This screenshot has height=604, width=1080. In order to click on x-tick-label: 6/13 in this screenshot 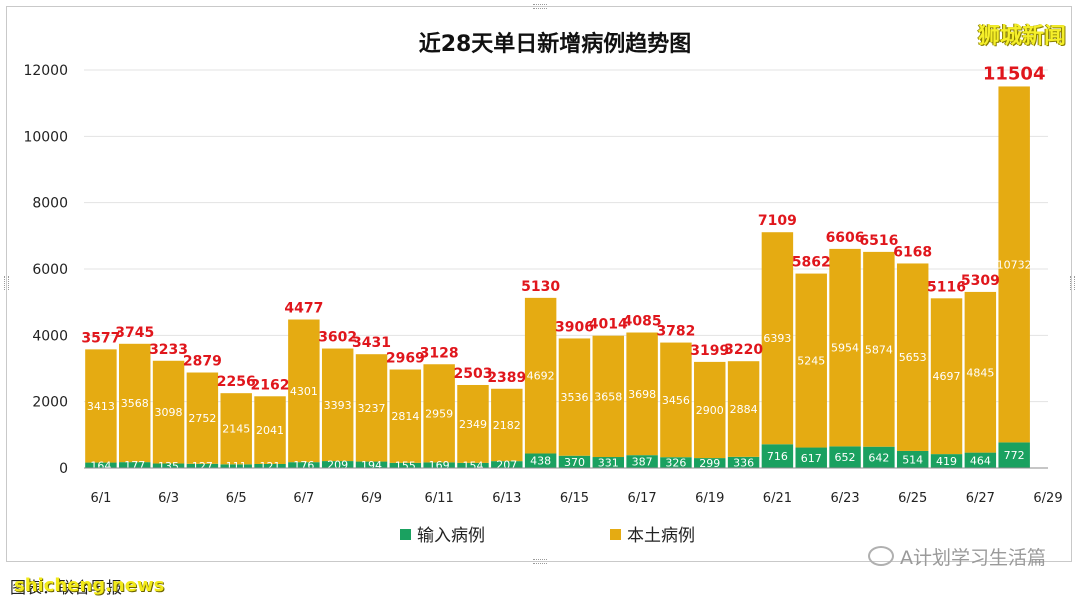, I will do `click(506, 498)`.